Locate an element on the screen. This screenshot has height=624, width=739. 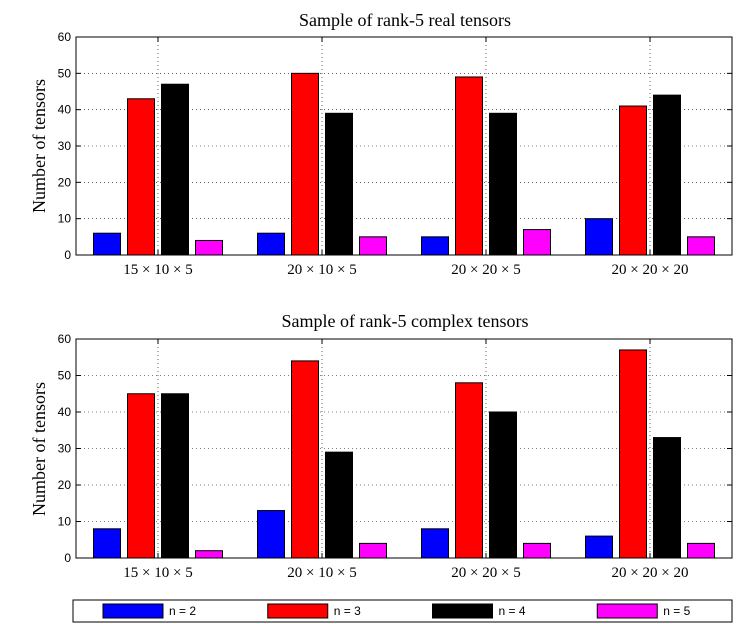
legend-box is located at coordinates (402, 611).